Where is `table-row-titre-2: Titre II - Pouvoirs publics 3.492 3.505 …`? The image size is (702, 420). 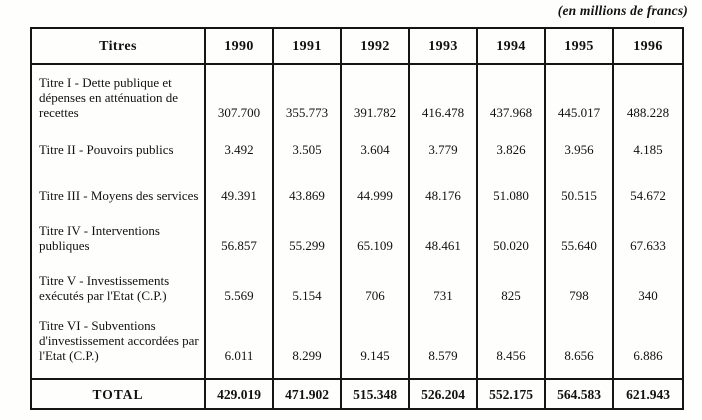 table-row-titre-2: Titre II - Pouvoirs publics 3.492 3.505 … is located at coordinates (357, 153).